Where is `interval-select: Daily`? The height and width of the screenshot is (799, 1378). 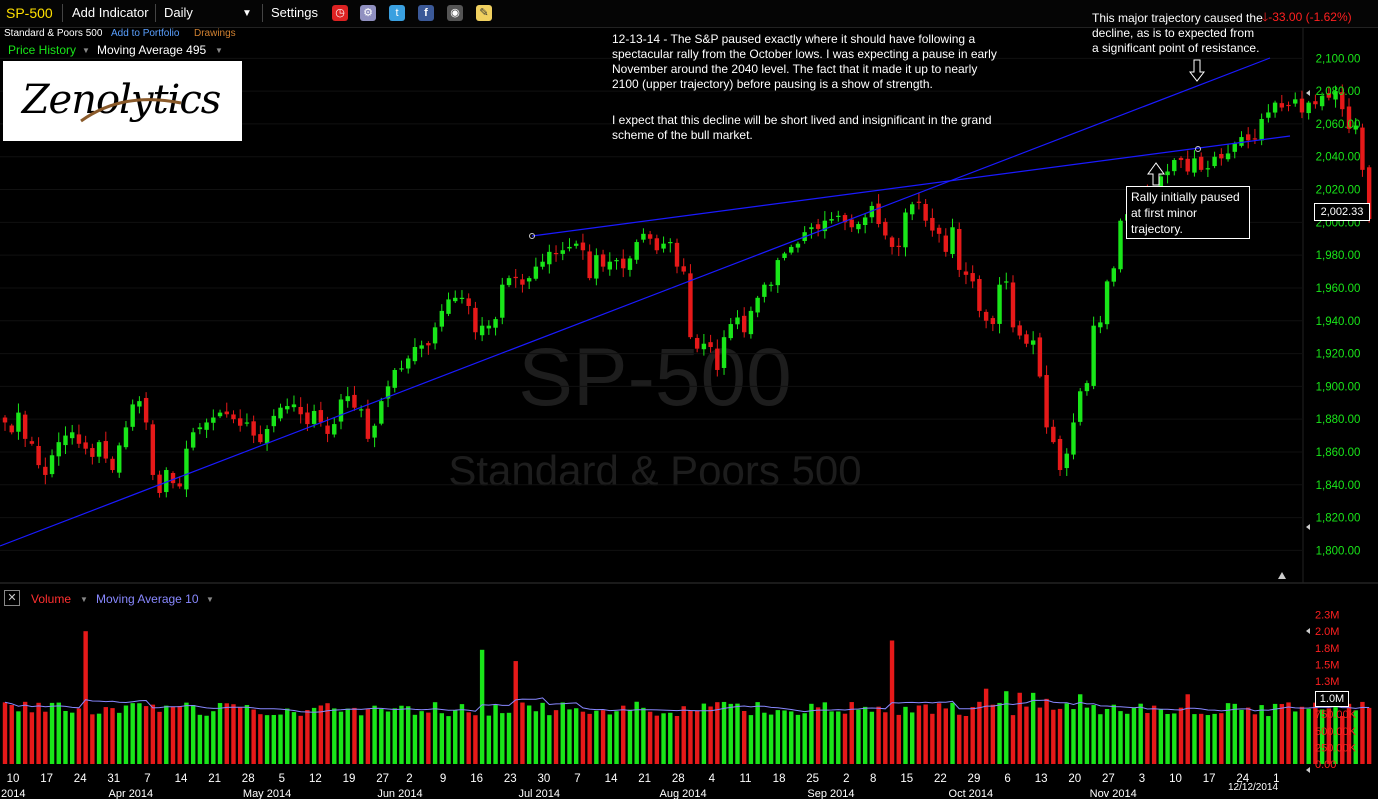 interval-select: Daily is located at coordinates (178, 12).